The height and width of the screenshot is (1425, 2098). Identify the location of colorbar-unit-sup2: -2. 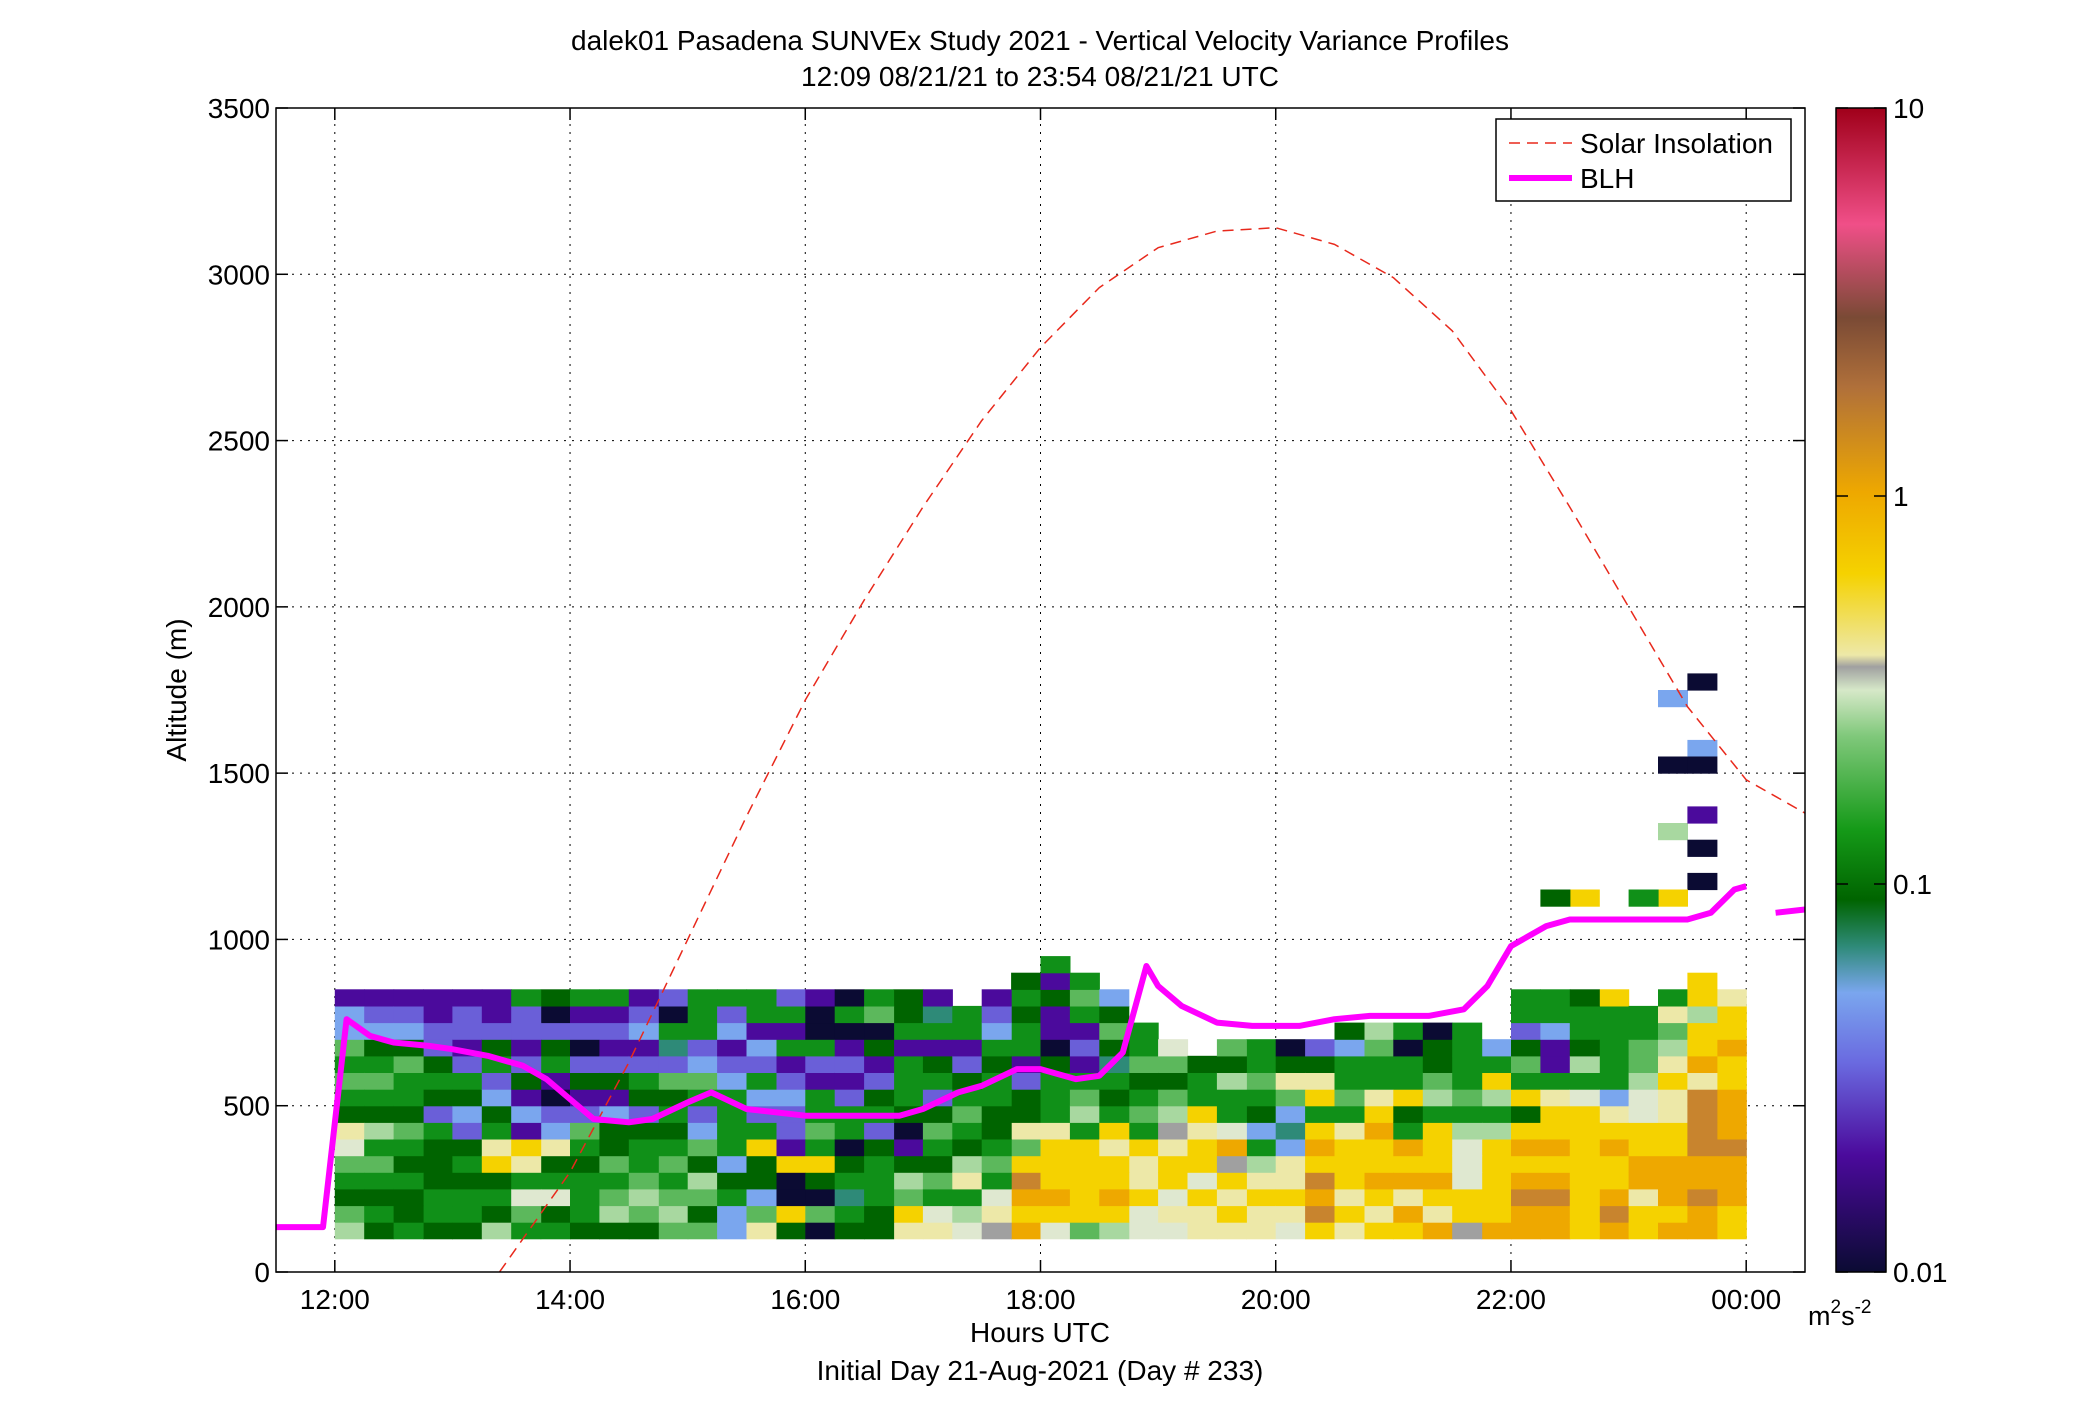
(1863, 1307).